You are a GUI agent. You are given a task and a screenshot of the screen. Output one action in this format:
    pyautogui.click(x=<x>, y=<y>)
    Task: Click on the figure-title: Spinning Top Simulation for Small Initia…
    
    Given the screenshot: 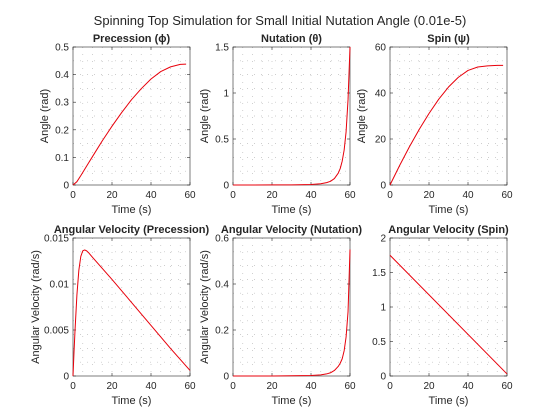 What is the action you would take?
    pyautogui.click(x=280, y=20)
    